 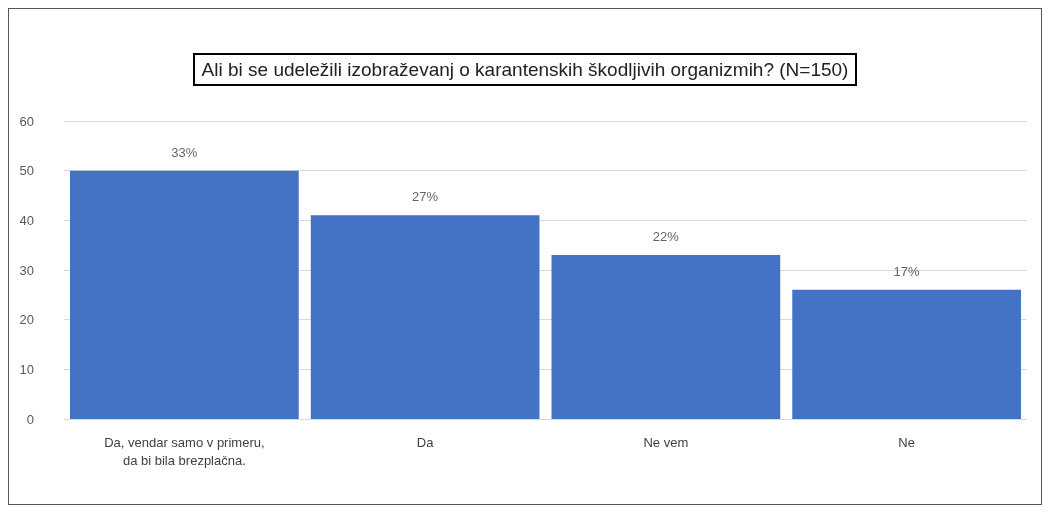 What do you see at coordinates (26, 121) in the screenshot?
I see `y-tick-label: 60` at bounding box center [26, 121].